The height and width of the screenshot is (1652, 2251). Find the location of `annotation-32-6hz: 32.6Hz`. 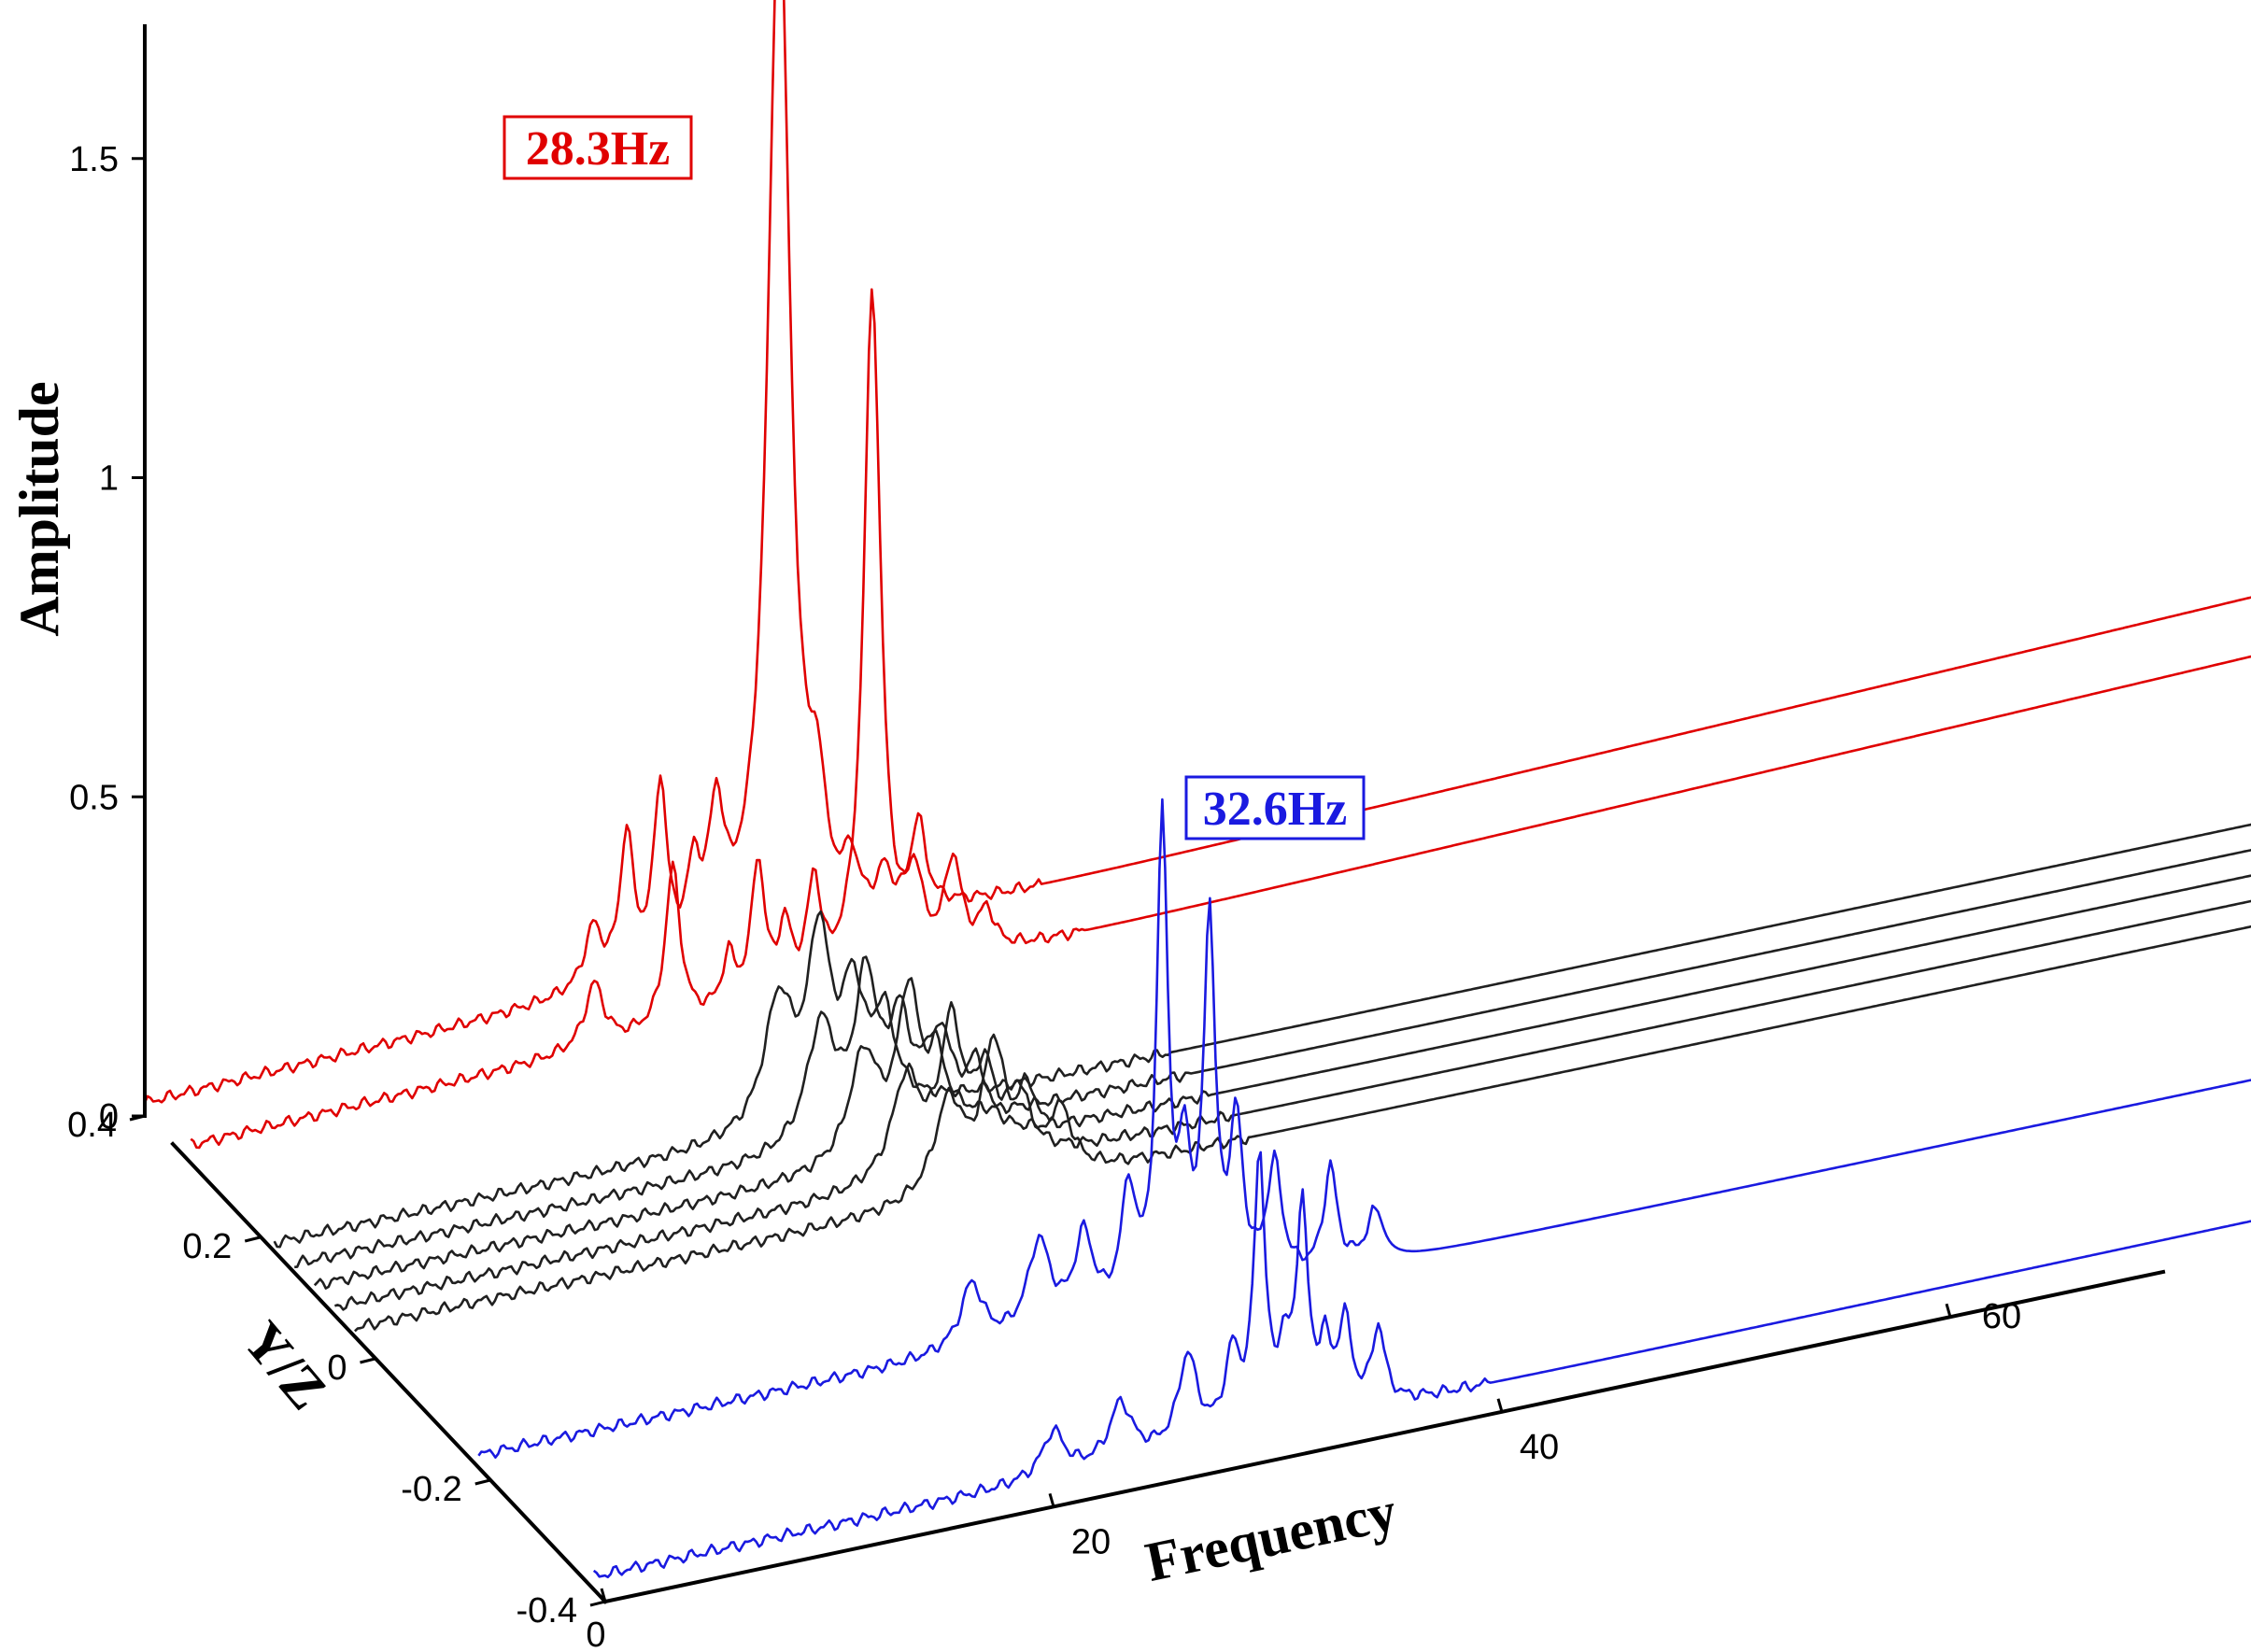

annotation-32-6hz: 32.6Hz is located at coordinates (1275, 807).